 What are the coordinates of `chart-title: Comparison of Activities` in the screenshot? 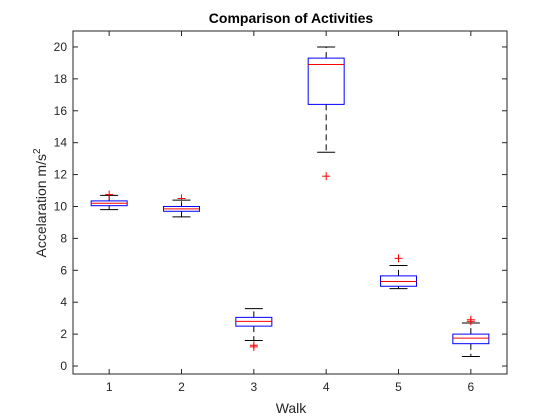 It's located at (291, 18).